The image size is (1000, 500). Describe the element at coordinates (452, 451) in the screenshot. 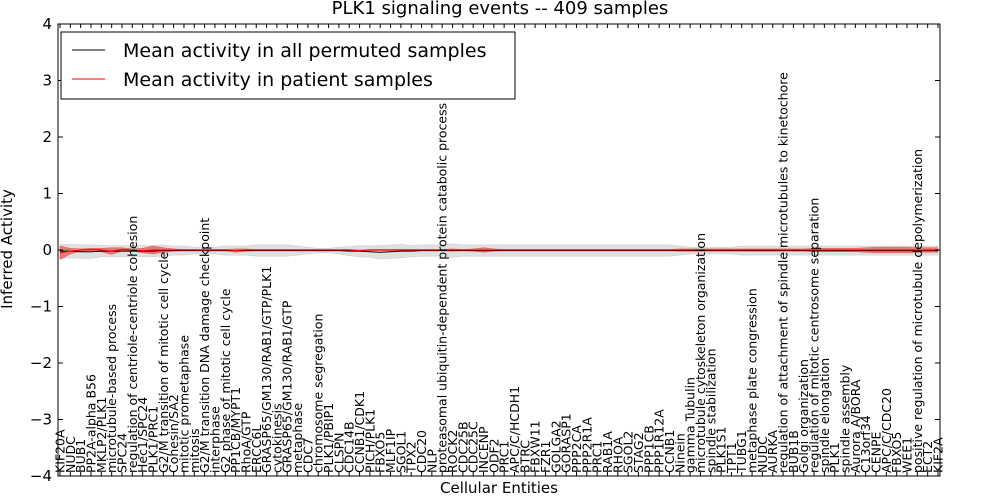

I see `category-label: ROCK2` at that location.